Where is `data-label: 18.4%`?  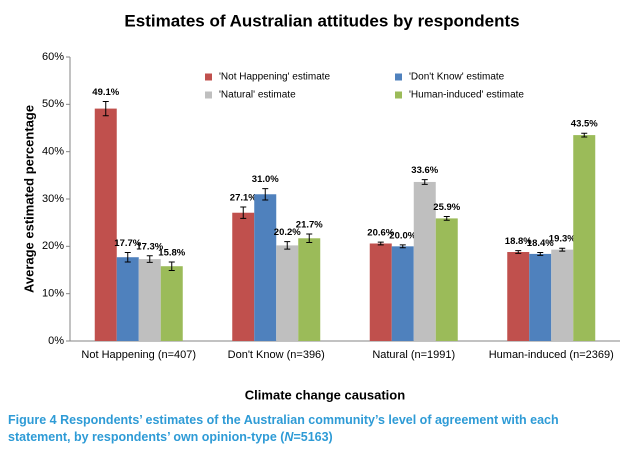
data-label: 18.4% is located at coordinates (540, 243).